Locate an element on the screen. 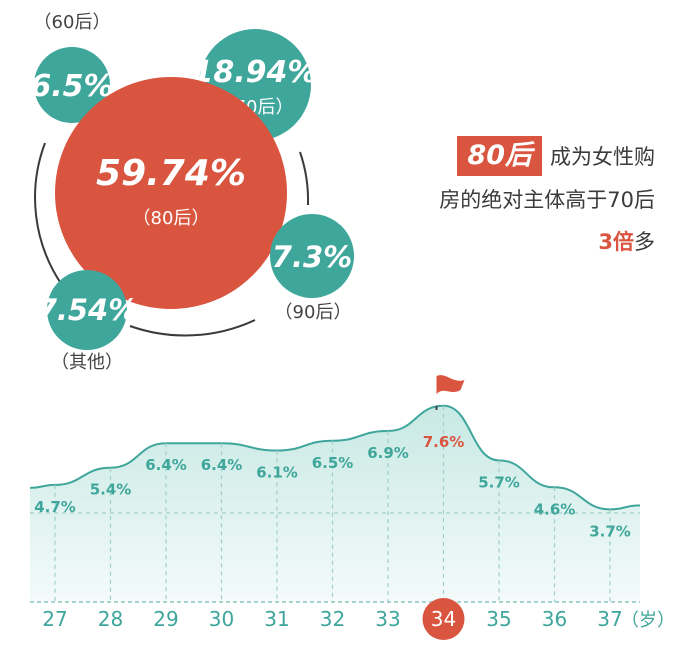 The height and width of the screenshot is (650, 700). tick-label-30: 30 is located at coordinates (221, 619).